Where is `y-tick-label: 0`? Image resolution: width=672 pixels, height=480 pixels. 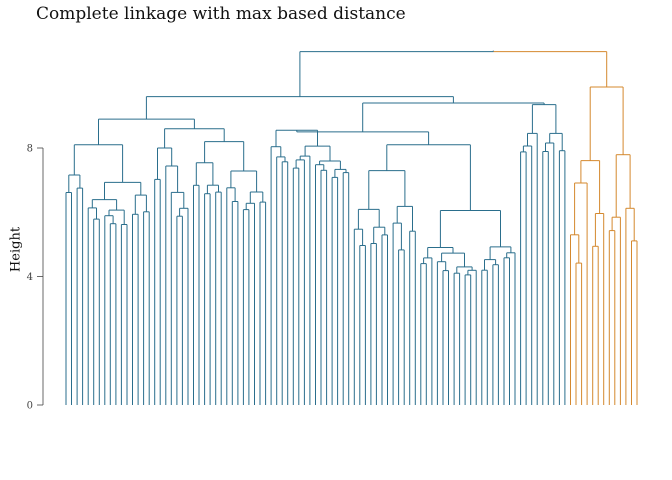
y-tick-label: 0 is located at coordinates (30, 406).